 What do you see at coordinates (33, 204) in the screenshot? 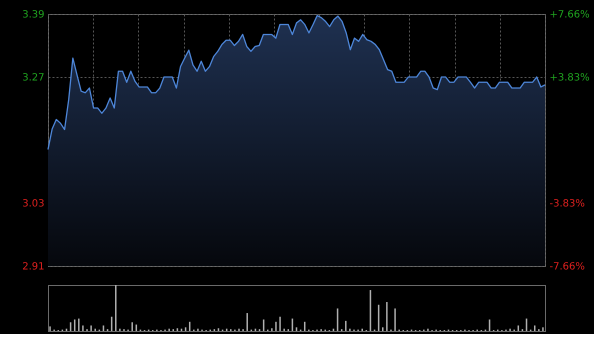
I see `y-tick-label: 3.03` at bounding box center [33, 204].